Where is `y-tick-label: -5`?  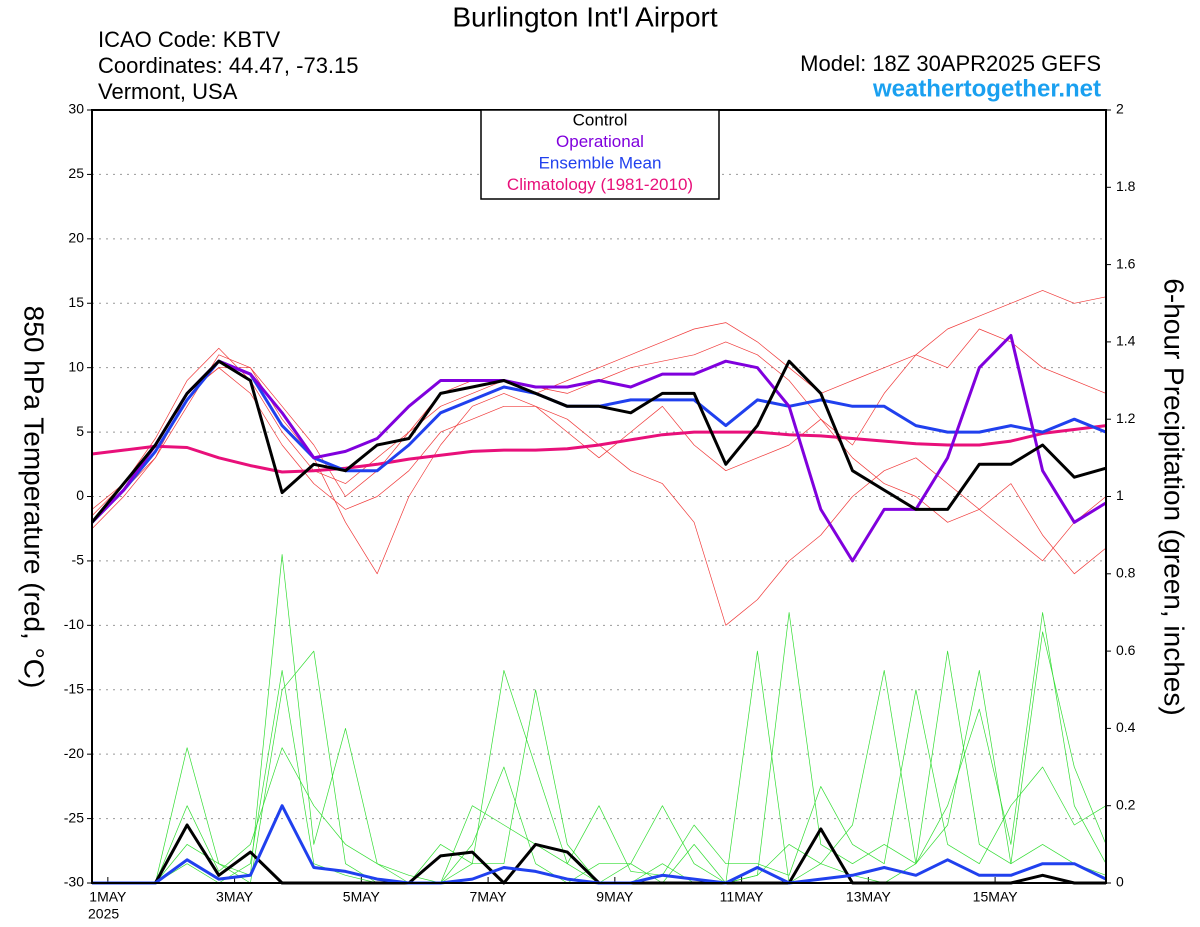
y-tick-label: -5 is located at coordinates (78, 560).